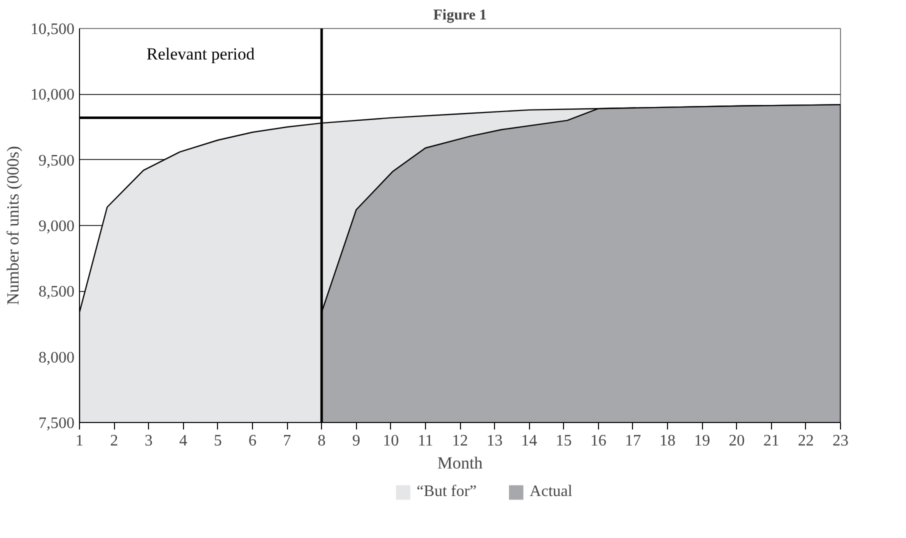  What do you see at coordinates (702, 441) in the screenshot?
I see `x-tick-label: 19` at bounding box center [702, 441].